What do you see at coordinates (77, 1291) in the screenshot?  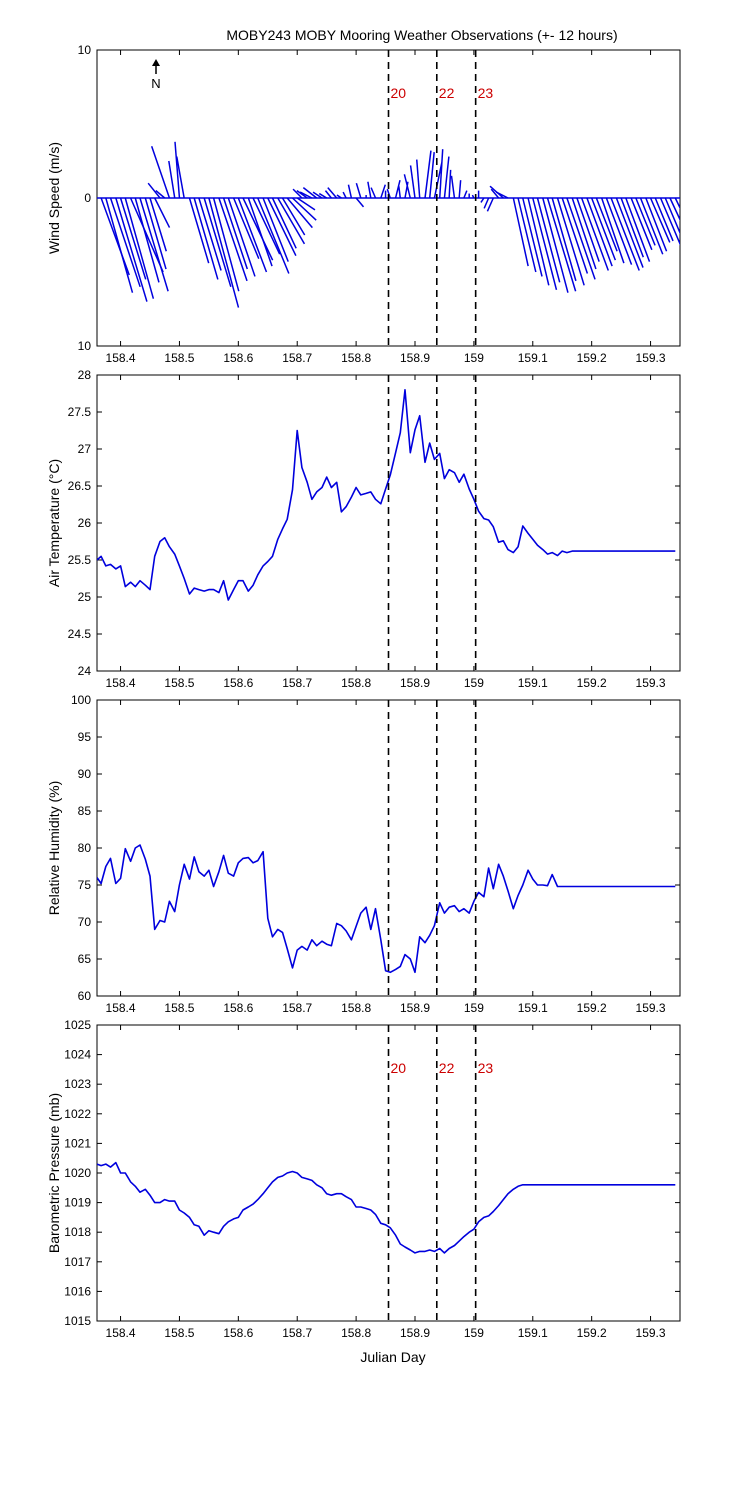 I see `y-tick-label: 1016` at bounding box center [77, 1291].